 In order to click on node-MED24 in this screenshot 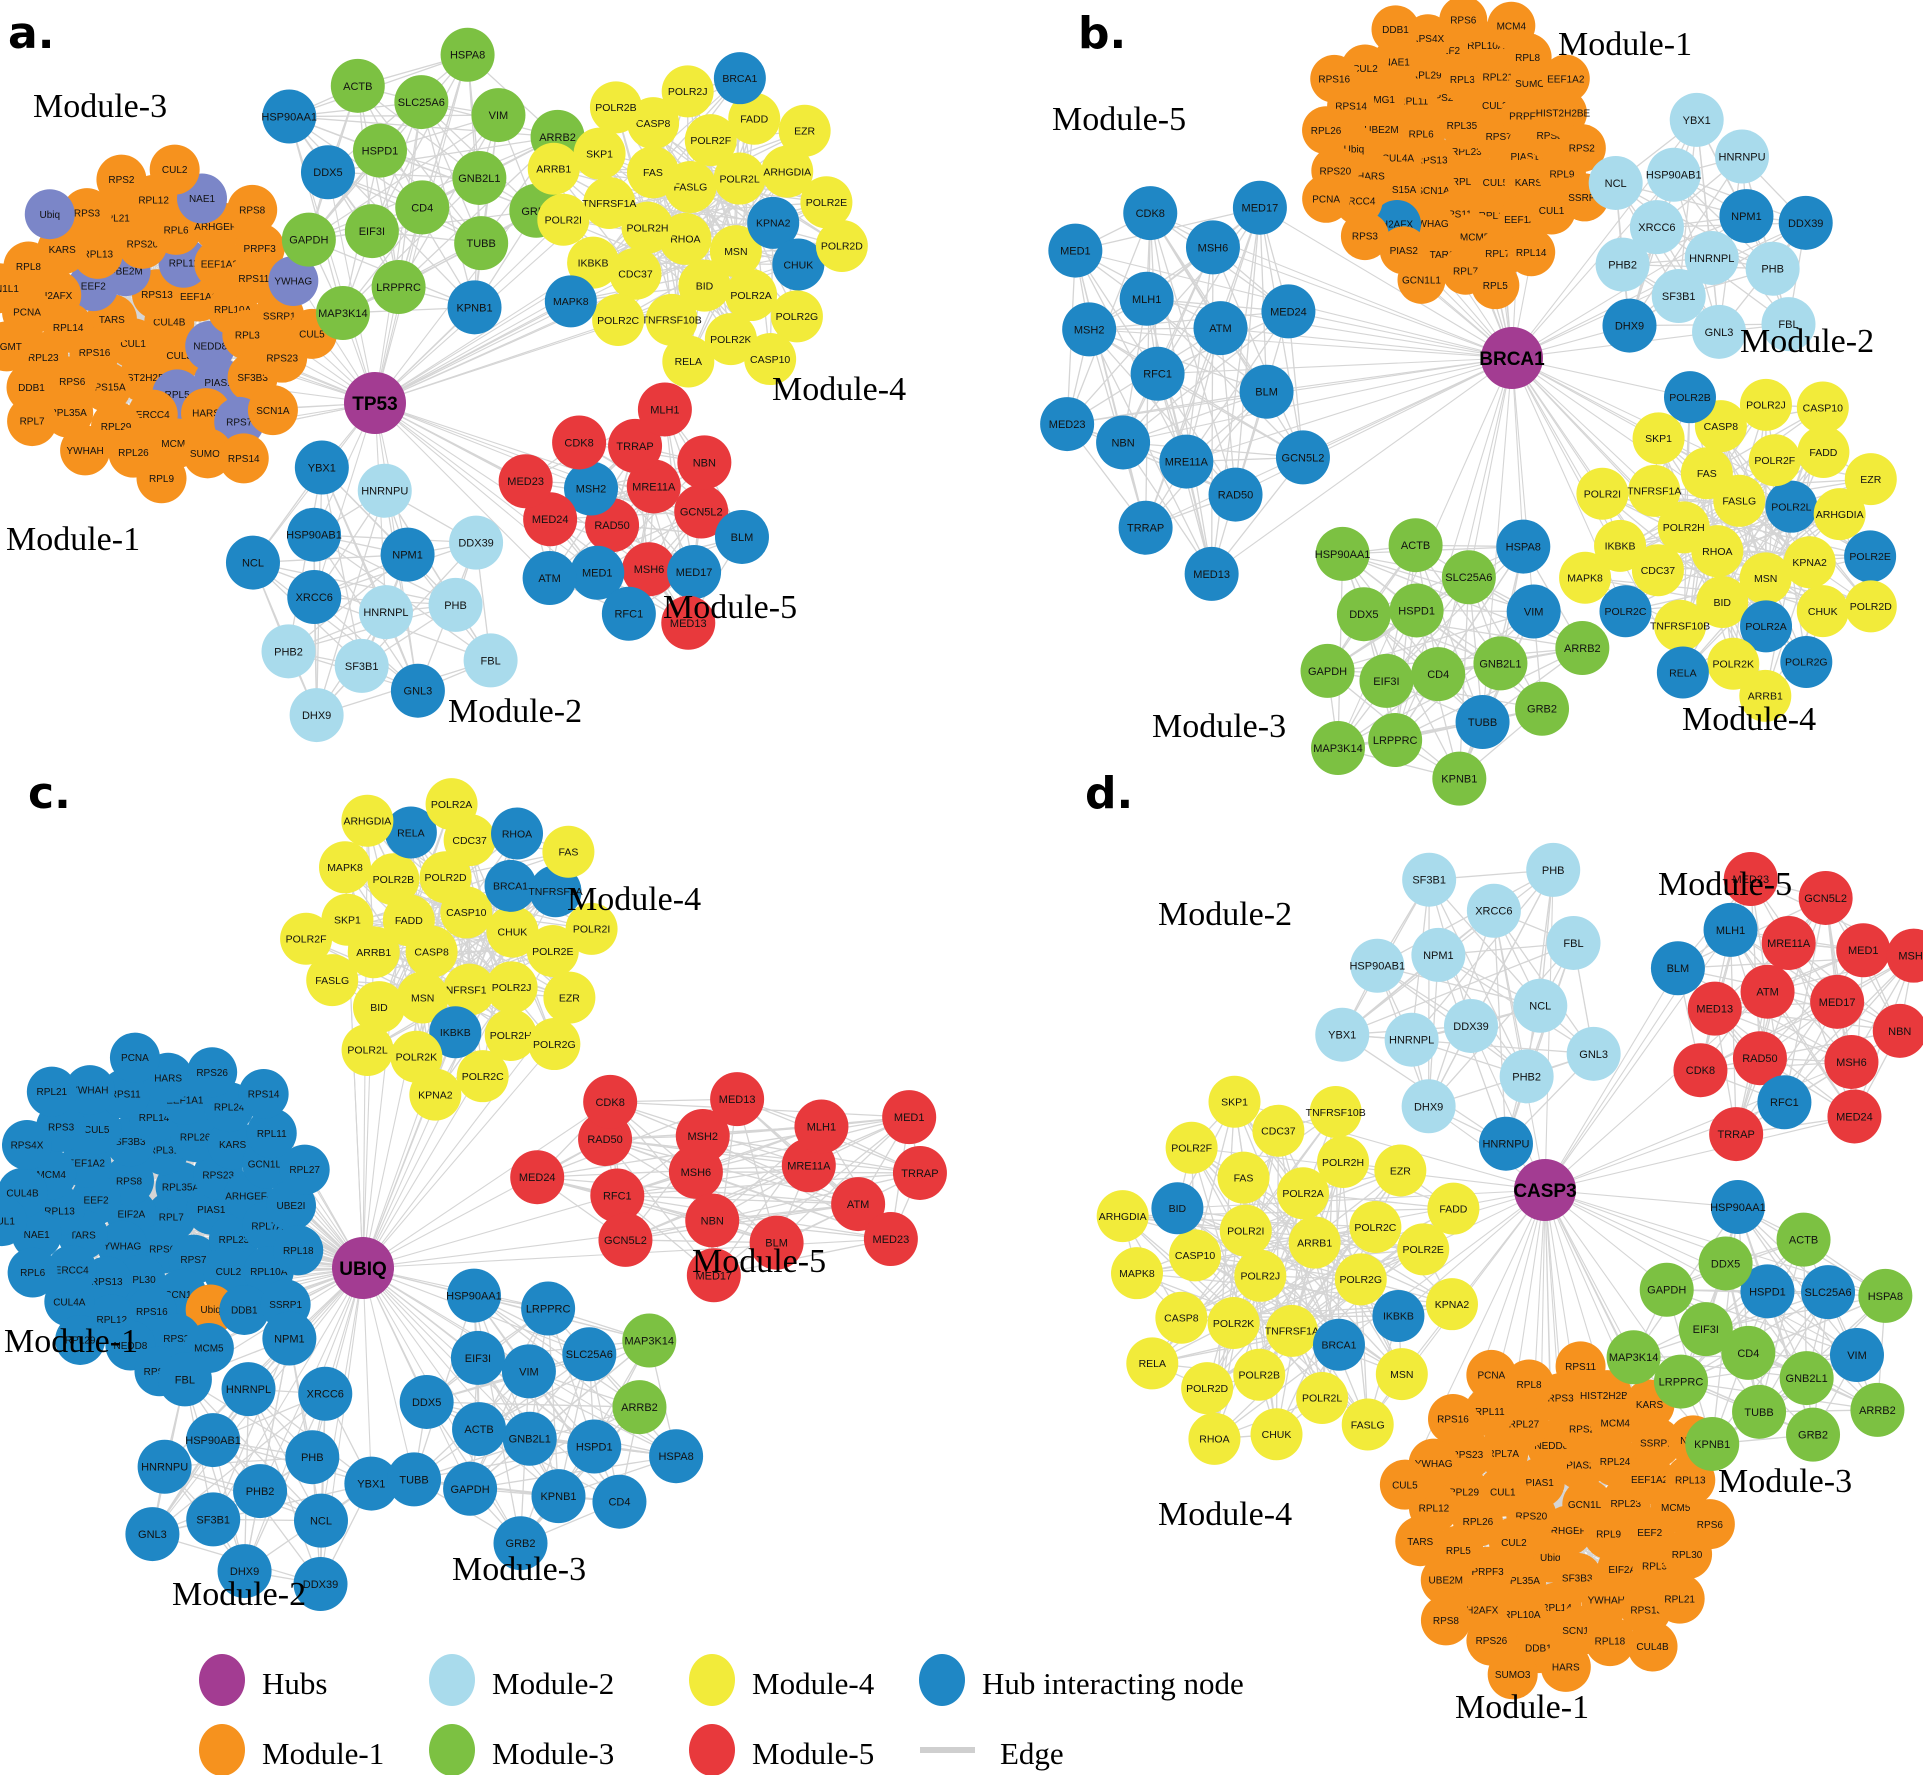, I will do `click(1854, 1116)`.